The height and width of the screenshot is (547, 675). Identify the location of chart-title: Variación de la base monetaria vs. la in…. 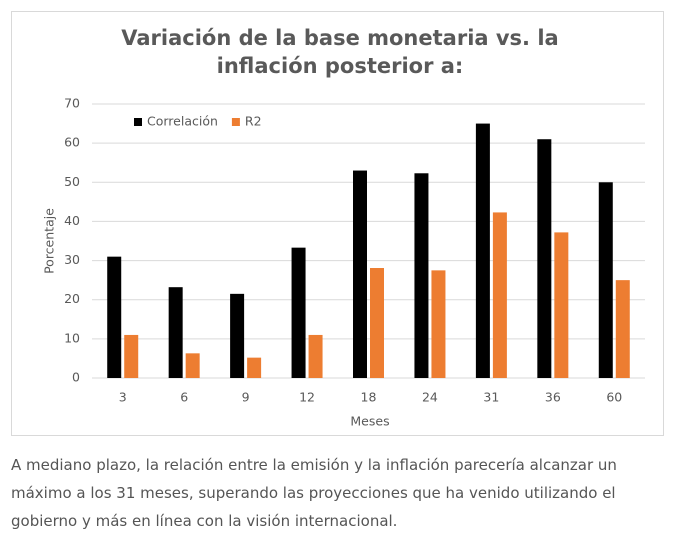
(340, 52).